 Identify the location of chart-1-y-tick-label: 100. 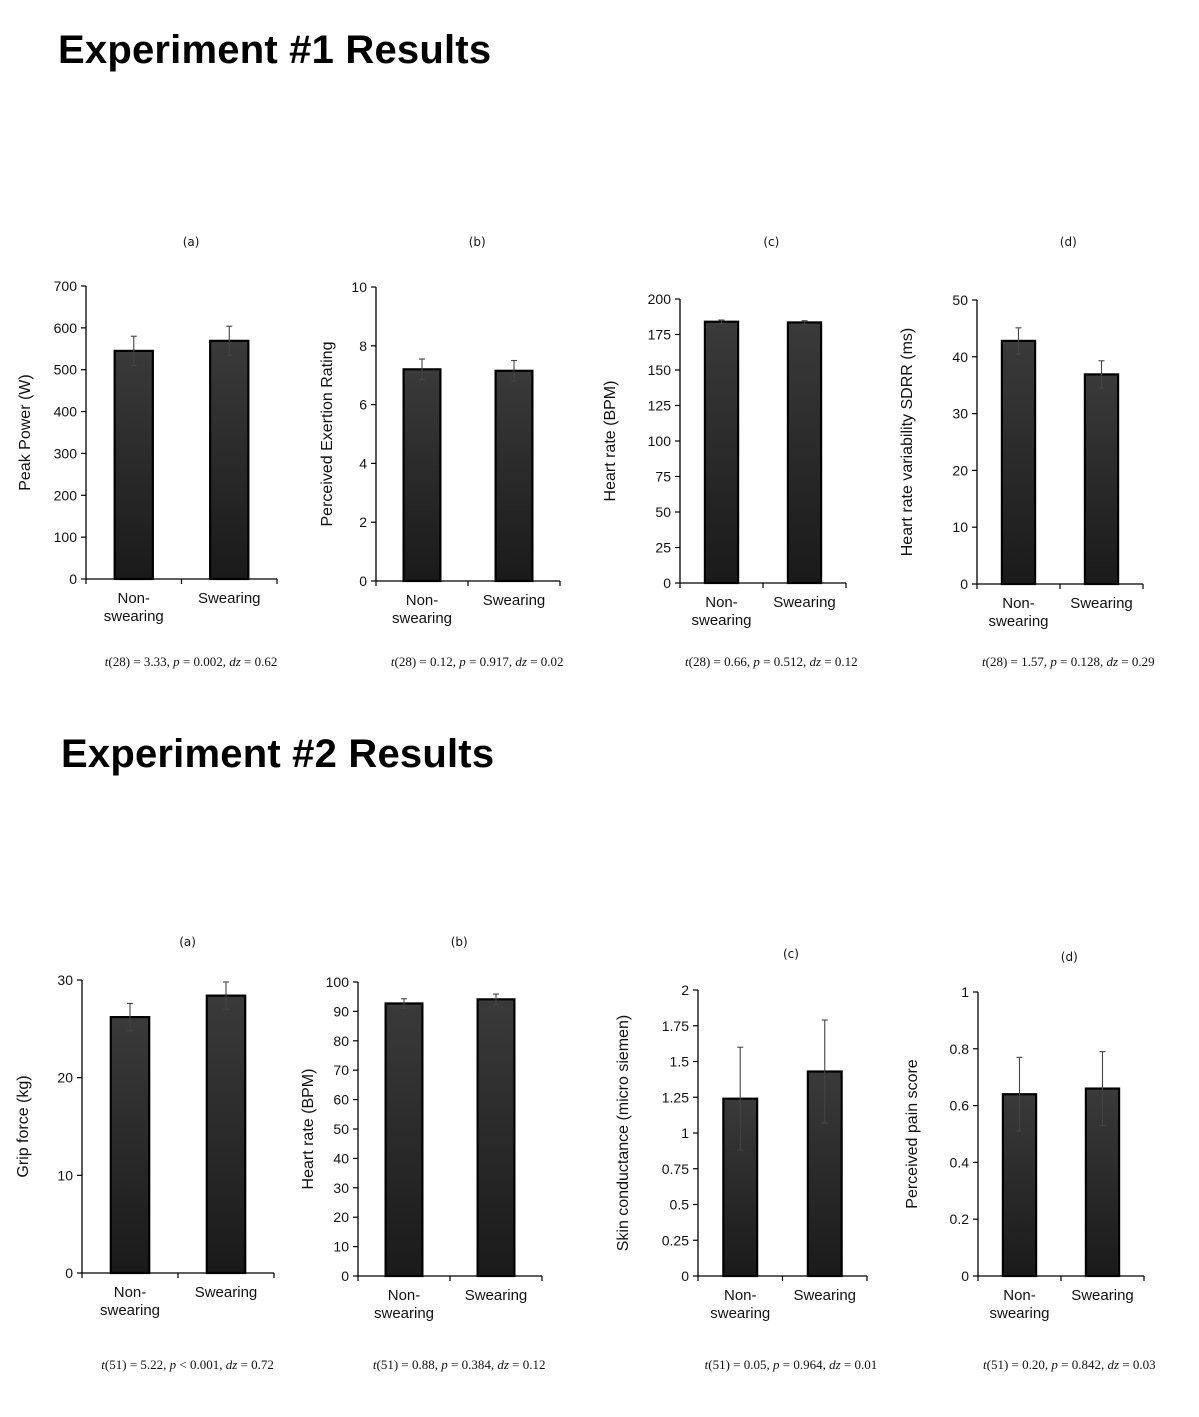
(66, 537).